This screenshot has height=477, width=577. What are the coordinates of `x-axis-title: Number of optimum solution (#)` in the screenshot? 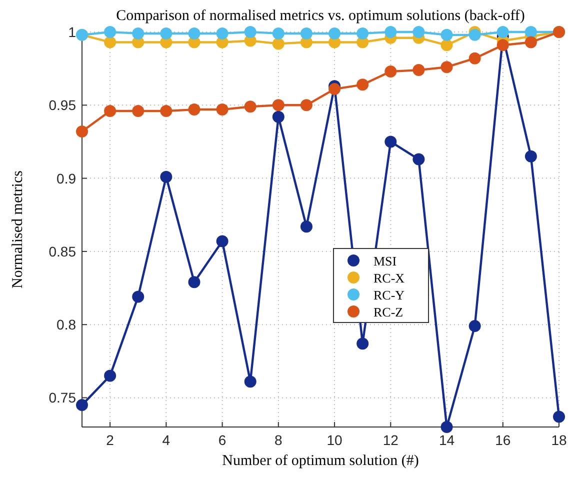 It's located at (320, 461).